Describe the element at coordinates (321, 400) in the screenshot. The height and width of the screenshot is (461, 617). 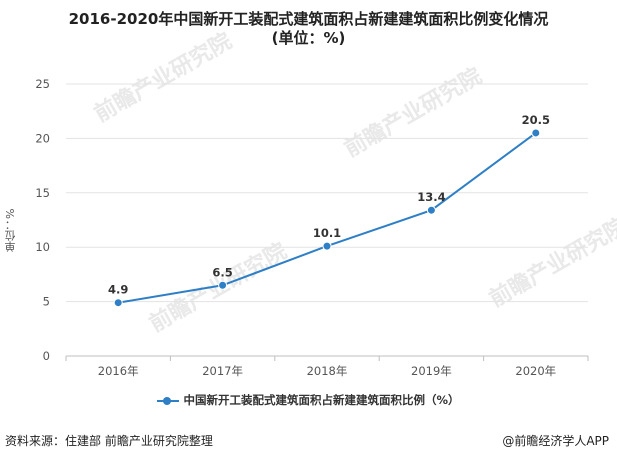
I see `legend-label: 中国新开工装配式建筑面积占新建建筑面积比例（%）` at that location.